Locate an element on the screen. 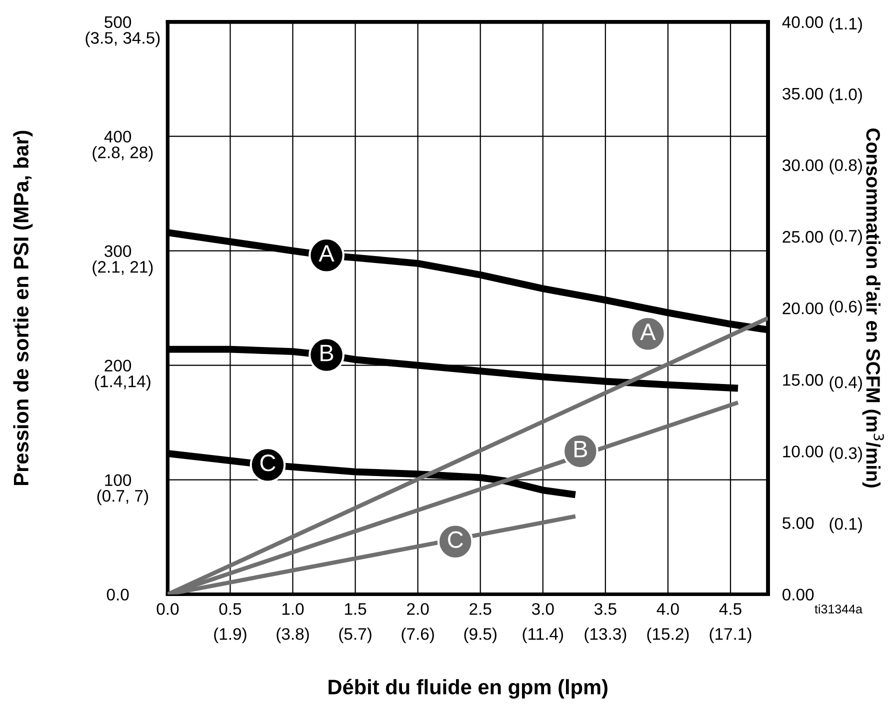  text: ti31344a is located at coordinates (838, 609).